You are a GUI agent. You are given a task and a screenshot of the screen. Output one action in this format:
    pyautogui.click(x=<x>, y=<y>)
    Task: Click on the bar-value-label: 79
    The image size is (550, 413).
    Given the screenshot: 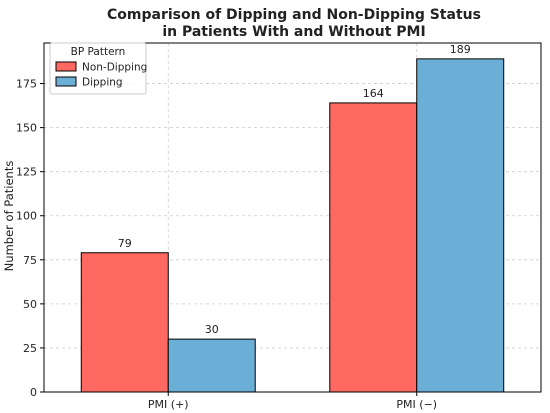 What is the action you would take?
    pyautogui.click(x=125, y=243)
    